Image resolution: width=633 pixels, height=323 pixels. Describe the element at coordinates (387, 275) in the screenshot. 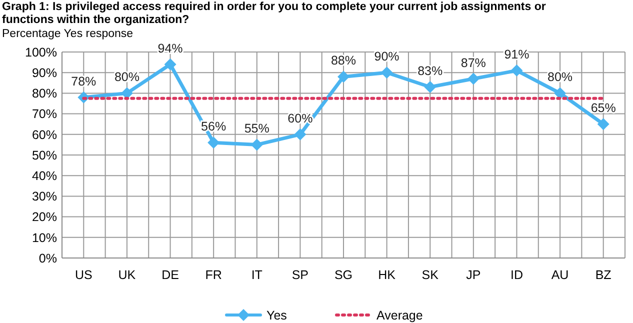

I see `x-tick-label: HK` at that location.